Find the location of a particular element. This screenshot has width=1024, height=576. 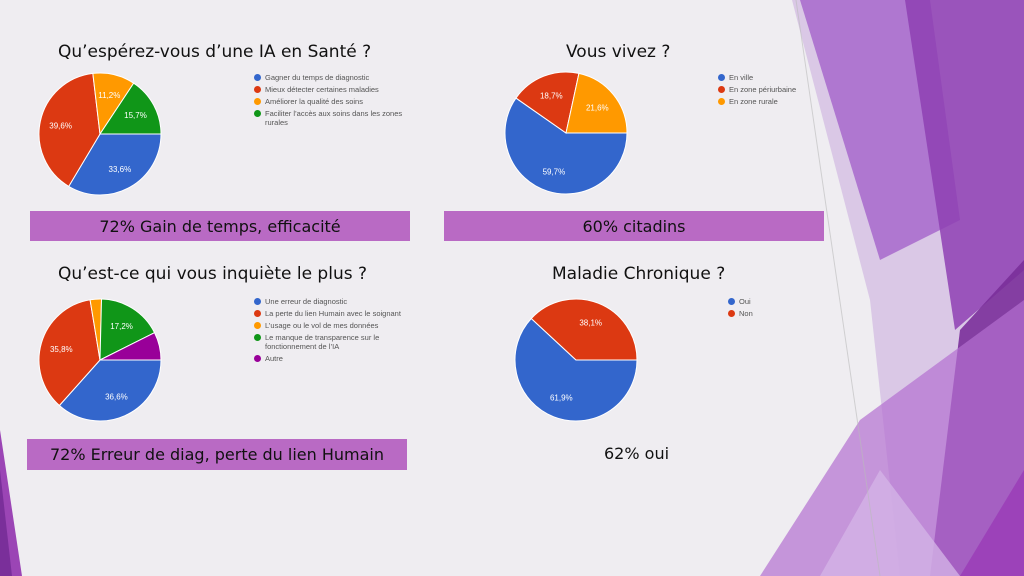

chart-title: Qu’est-ce qui vous inquiète le plus ? is located at coordinates (213, 274).